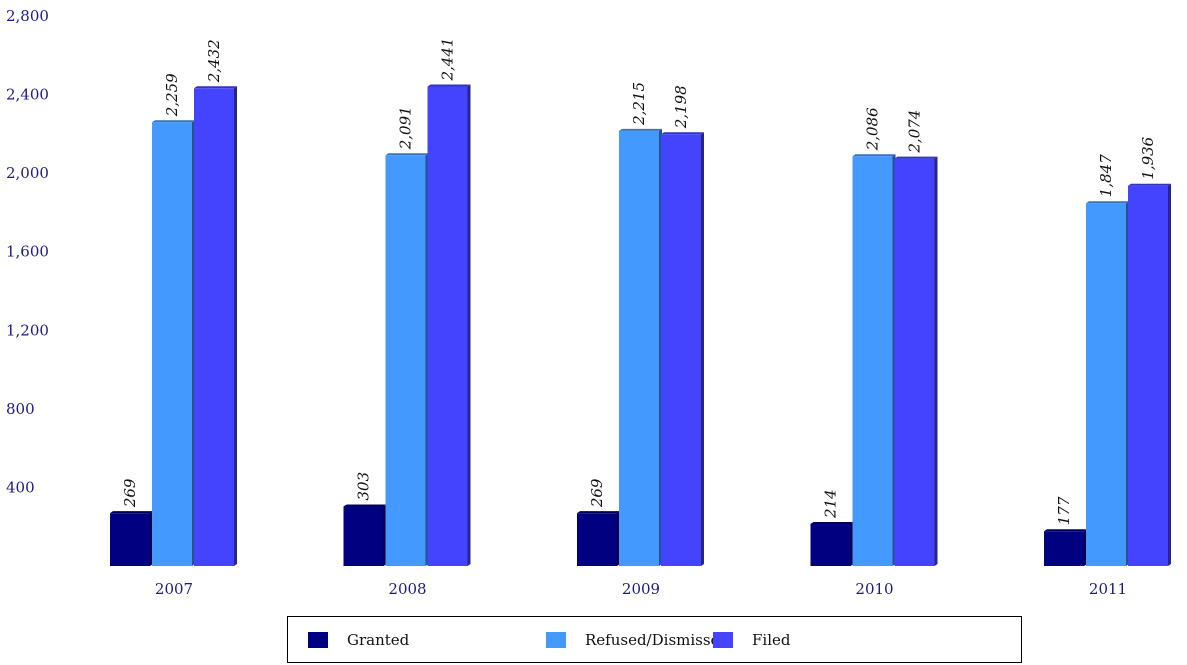 The image size is (1187, 665). I want to click on bar-filed-2009, so click(682, 349).